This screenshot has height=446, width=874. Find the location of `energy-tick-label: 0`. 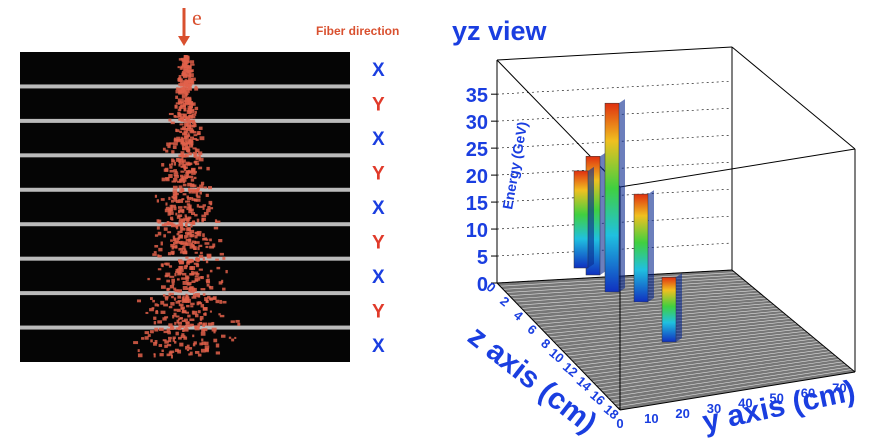

energy-tick-label: 0 is located at coordinates (482, 285).